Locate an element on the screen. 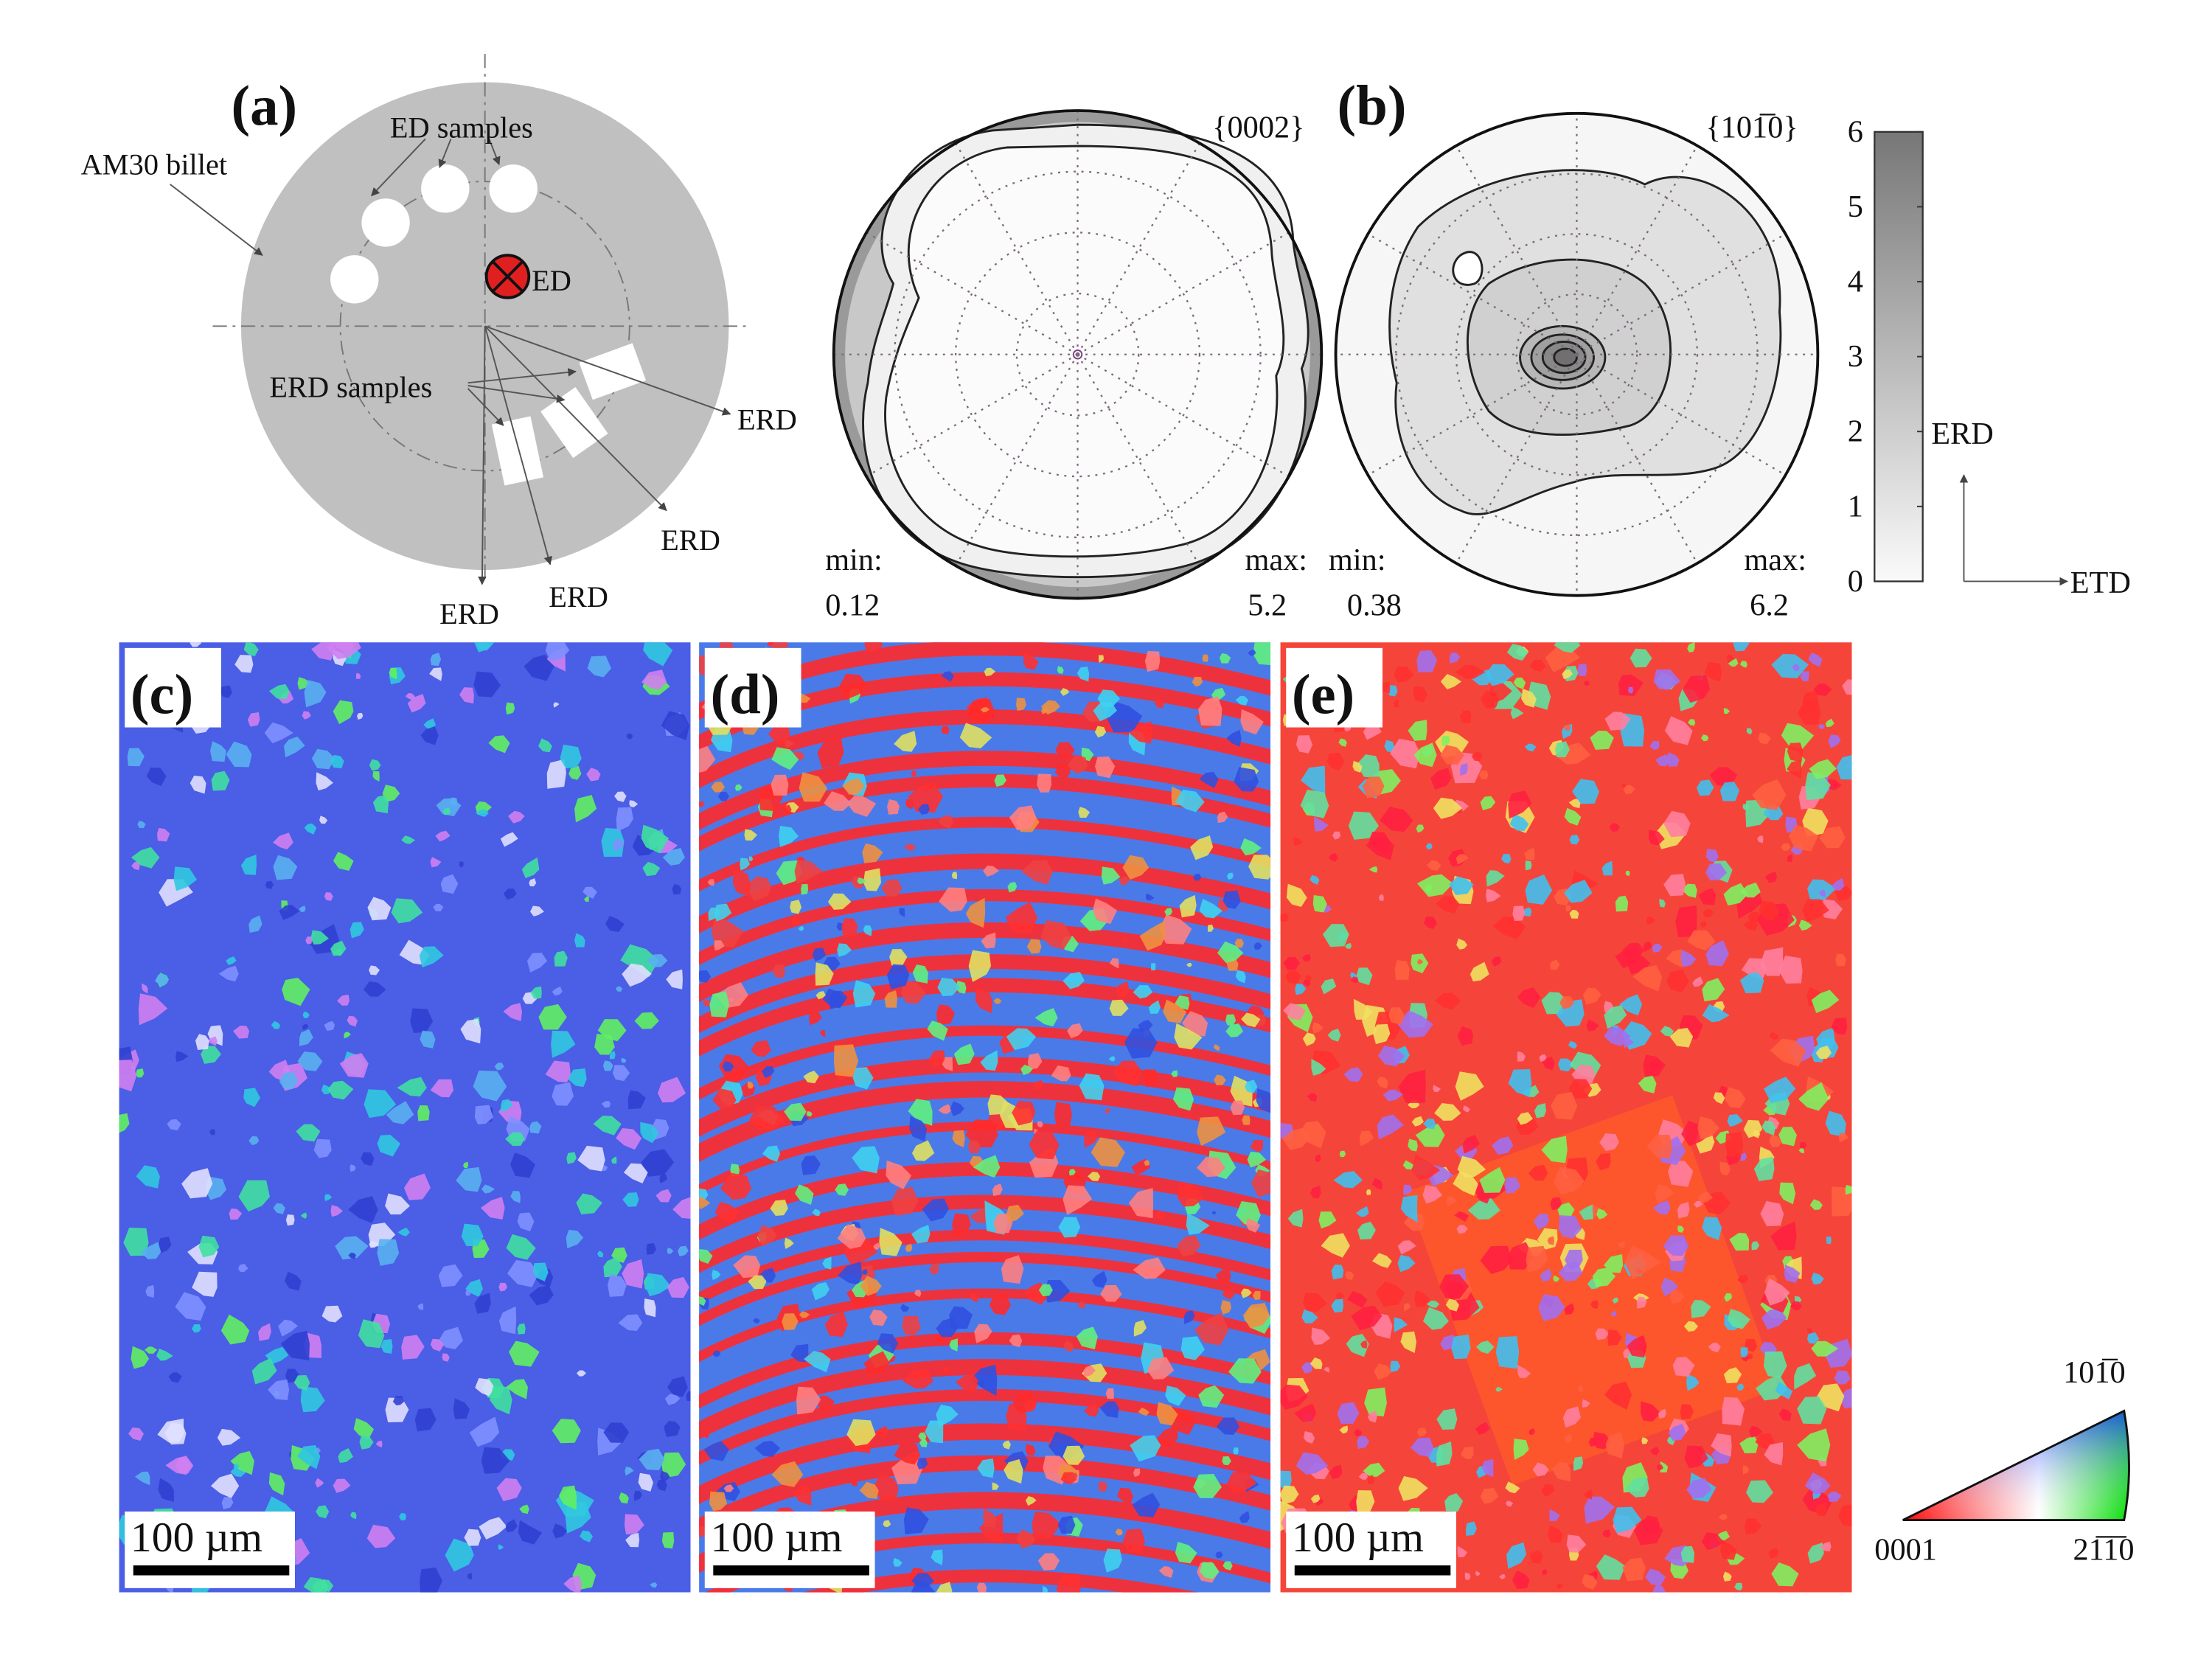  colorbar-tick-label: 4 is located at coordinates (1855, 282).